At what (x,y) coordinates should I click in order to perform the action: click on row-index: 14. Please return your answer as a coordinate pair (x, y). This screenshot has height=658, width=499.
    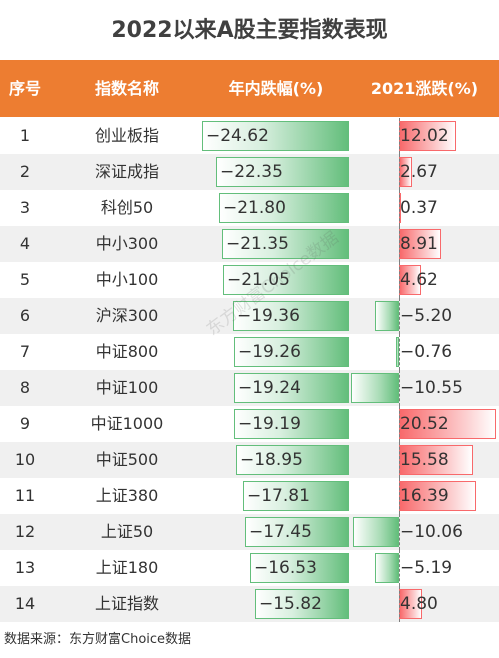
    Looking at the image, I should click on (25, 603).